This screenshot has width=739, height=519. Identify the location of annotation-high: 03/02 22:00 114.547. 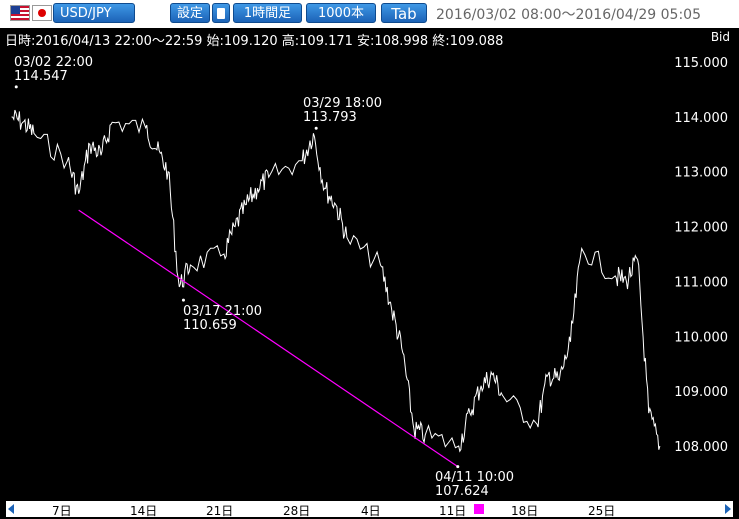
(53, 70).